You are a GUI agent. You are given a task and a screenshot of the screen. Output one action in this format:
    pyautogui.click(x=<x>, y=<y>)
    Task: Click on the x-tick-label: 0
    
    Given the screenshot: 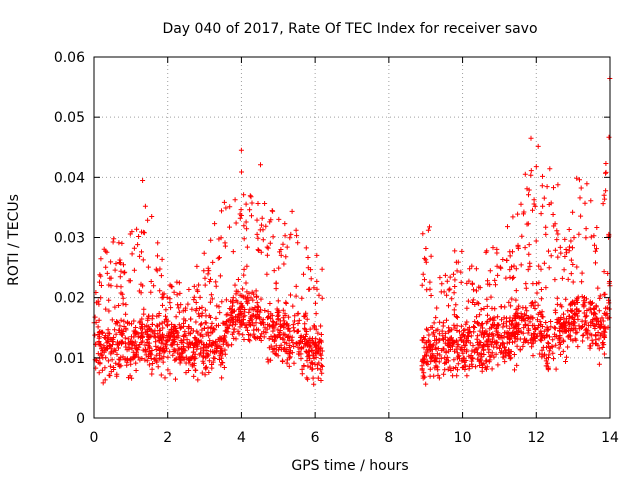 What is the action you would take?
    pyautogui.click(x=94, y=438)
    